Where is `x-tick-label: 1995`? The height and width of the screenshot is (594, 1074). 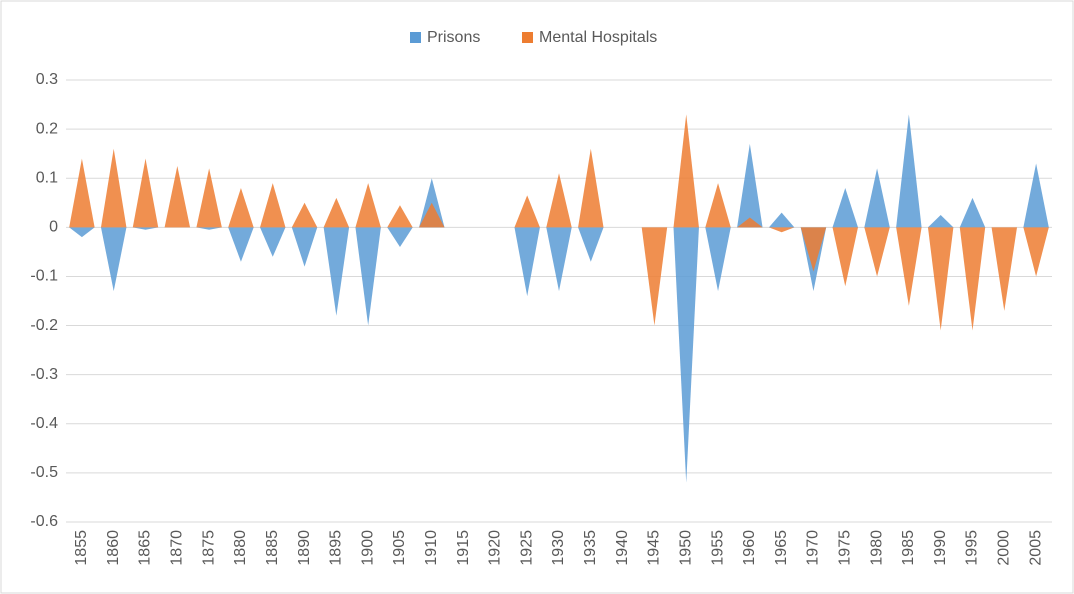 x-tick-label: 1995 is located at coordinates (972, 548).